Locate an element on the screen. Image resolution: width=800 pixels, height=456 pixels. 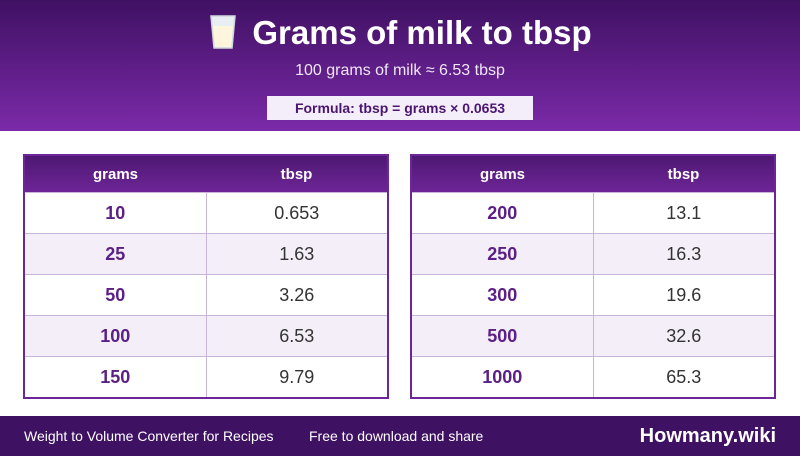
table-cell: 9.79 is located at coordinates (297, 376).